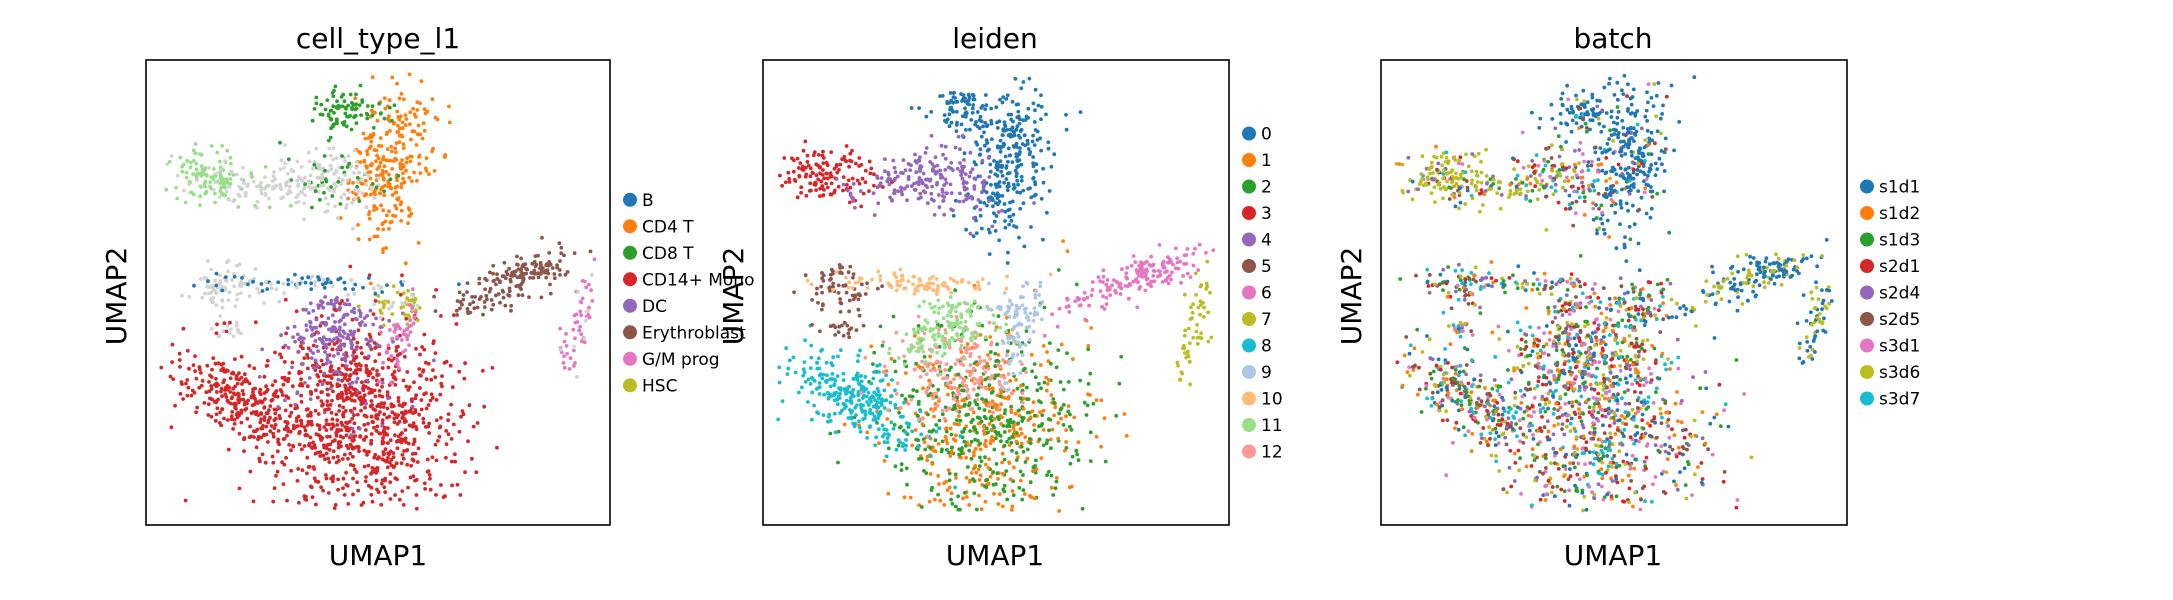  What do you see at coordinates (1257, 347) in the screenshot?
I see `legend-entry: 8` at bounding box center [1257, 347].